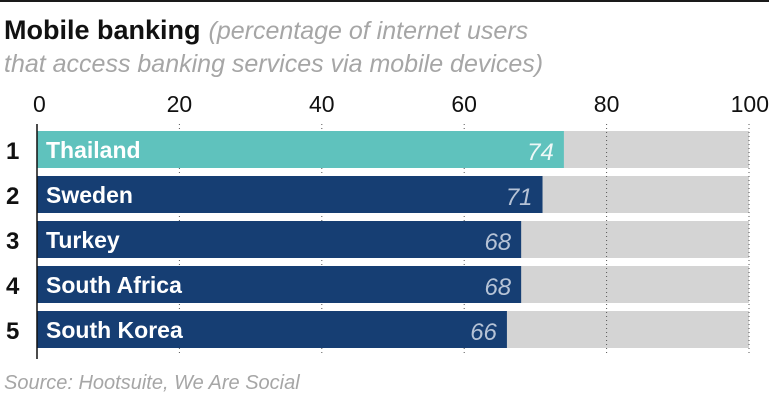 Image resolution: width=769 pixels, height=406 pixels. Describe the element at coordinates (89, 195) in the screenshot. I see `bar-category-label: Sweden` at that location.